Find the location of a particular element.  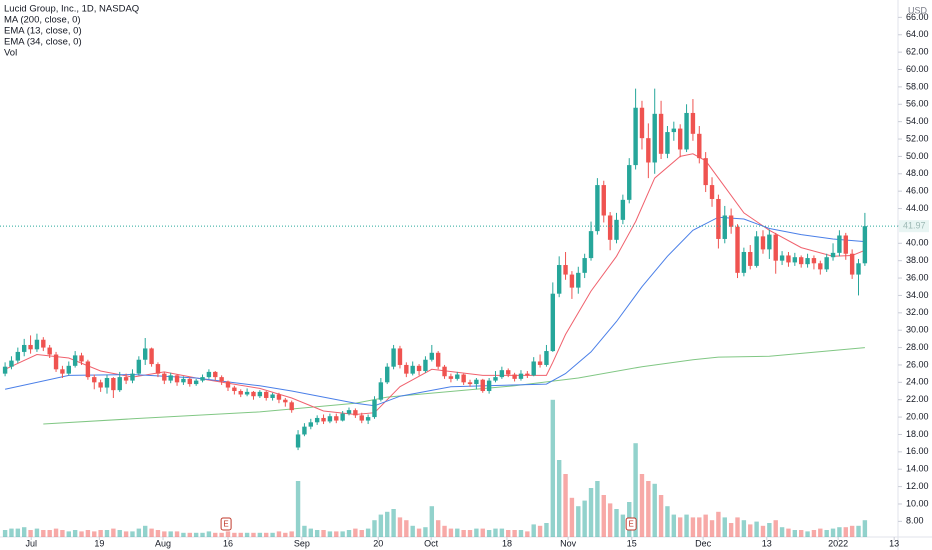

legend-entry: Vol is located at coordinates (10, 53).